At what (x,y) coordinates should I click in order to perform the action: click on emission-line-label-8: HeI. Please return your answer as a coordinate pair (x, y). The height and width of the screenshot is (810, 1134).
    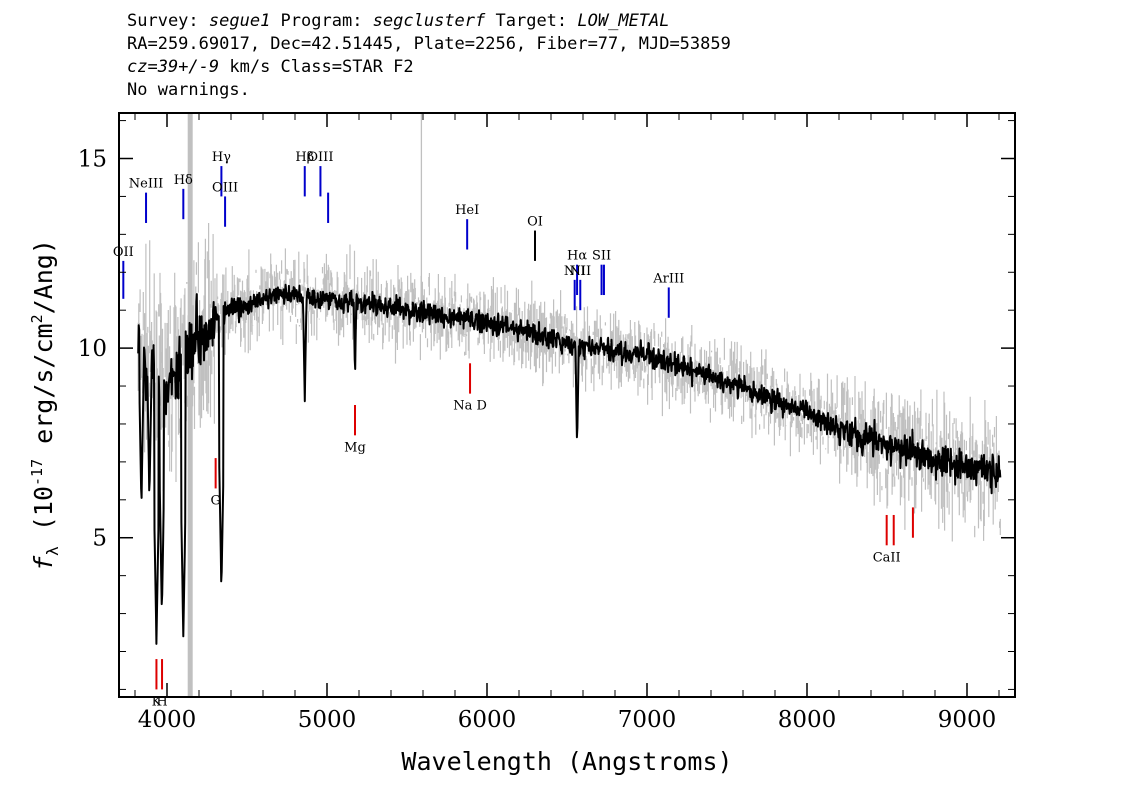
    Looking at the image, I should click on (467, 210).